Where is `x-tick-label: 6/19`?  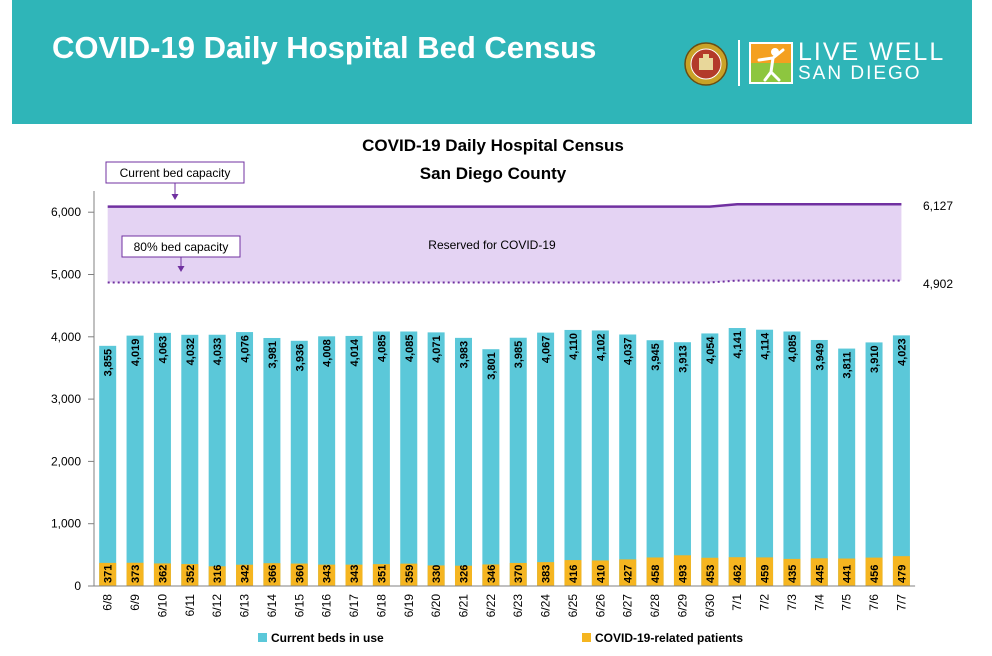
x-tick-label: 6/19 is located at coordinates (409, 606).